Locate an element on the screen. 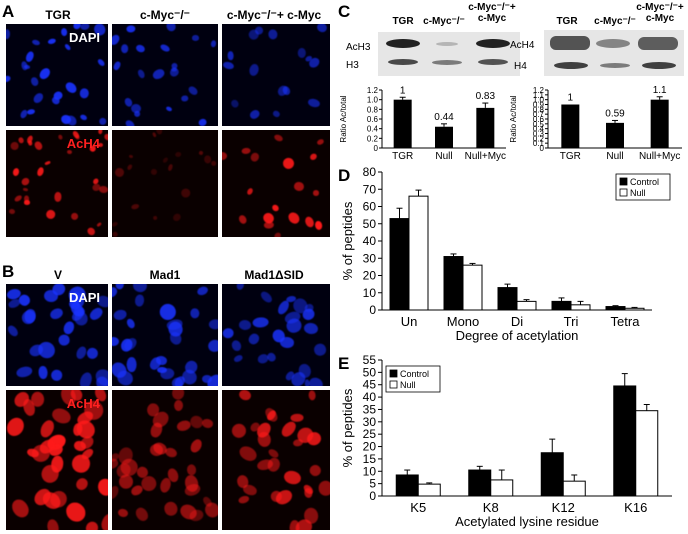 This screenshot has height=534, width=688. blot-row-label: AcH3 is located at coordinates (358, 47).